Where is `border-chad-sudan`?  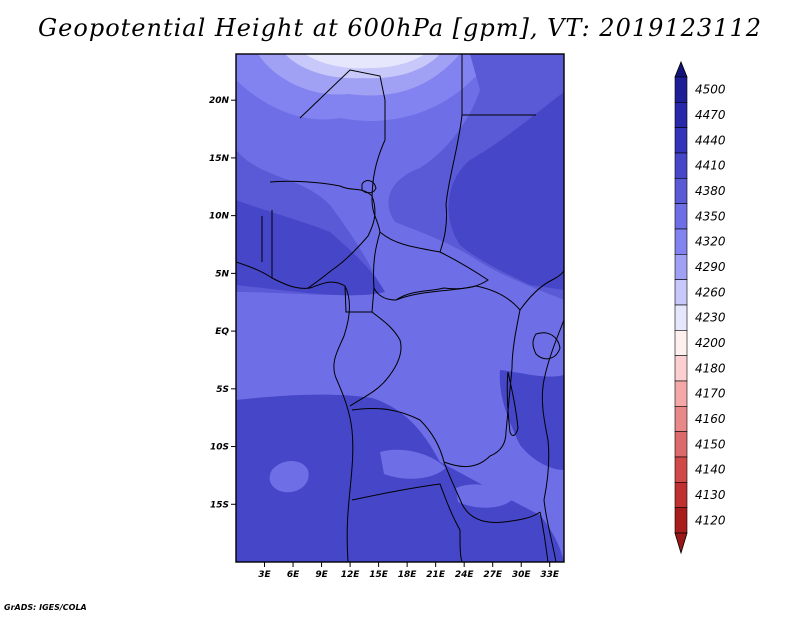 border-chad-sudan is located at coordinates (451, 183).